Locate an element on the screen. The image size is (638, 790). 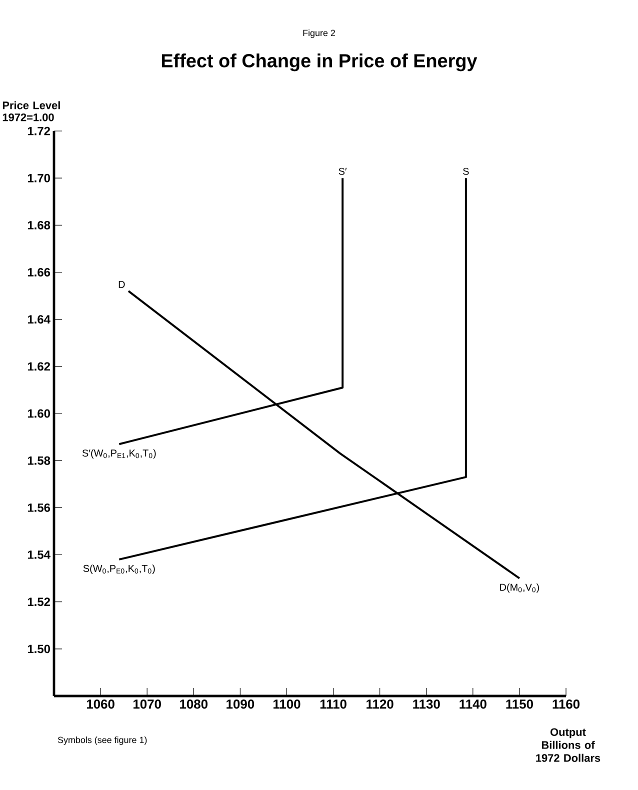
x-tick-label: 1110 is located at coordinates (333, 704).